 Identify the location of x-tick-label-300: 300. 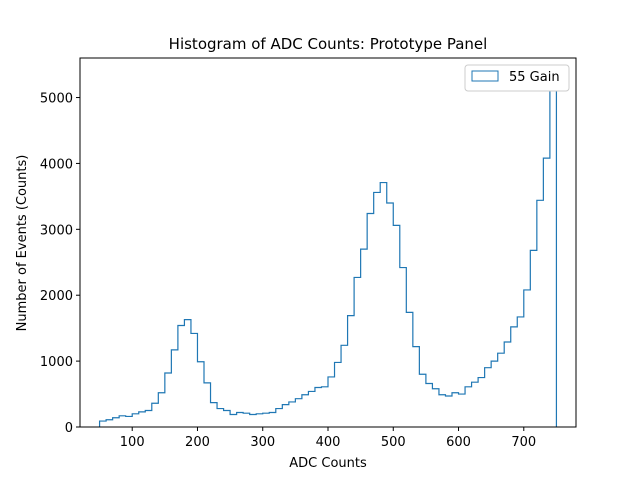
(262, 442).